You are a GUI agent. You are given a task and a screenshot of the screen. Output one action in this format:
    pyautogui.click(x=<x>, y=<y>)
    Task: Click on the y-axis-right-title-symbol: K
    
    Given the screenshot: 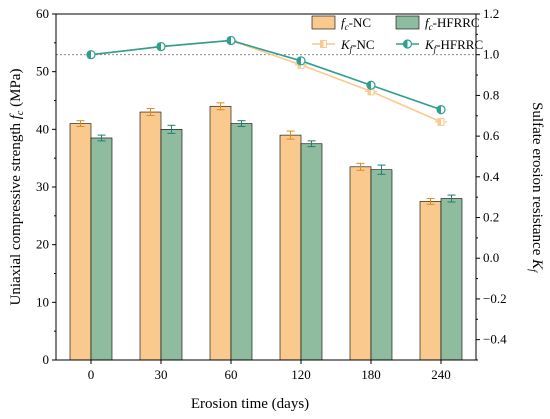 What is the action you would take?
    pyautogui.click(x=537, y=264)
    